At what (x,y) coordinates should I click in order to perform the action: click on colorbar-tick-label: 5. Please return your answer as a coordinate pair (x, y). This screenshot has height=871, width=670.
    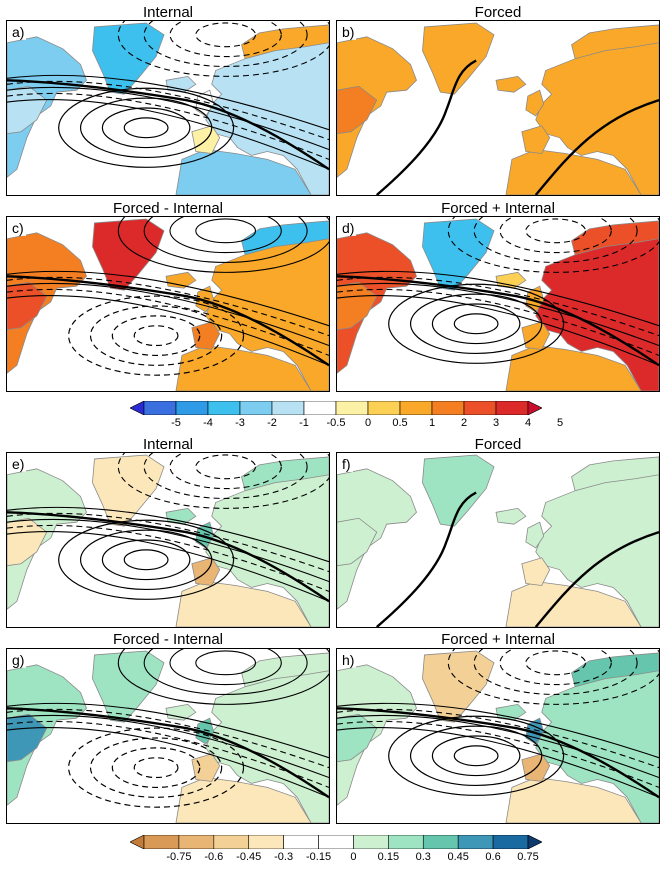
    Looking at the image, I should click on (560, 423).